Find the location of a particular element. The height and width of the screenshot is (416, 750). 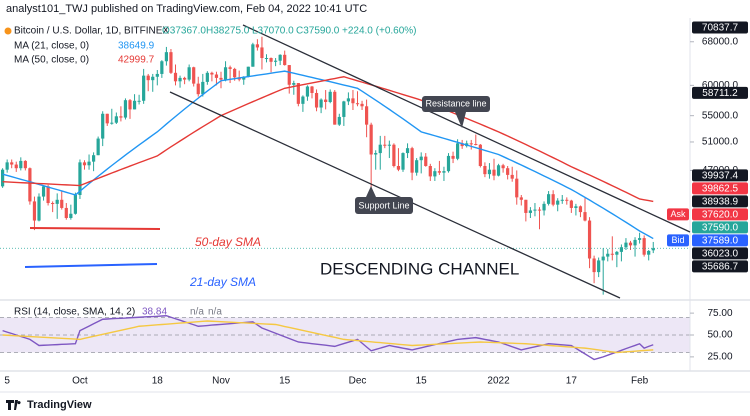

y-tick-label: 51000.0 is located at coordinates (720, 142).